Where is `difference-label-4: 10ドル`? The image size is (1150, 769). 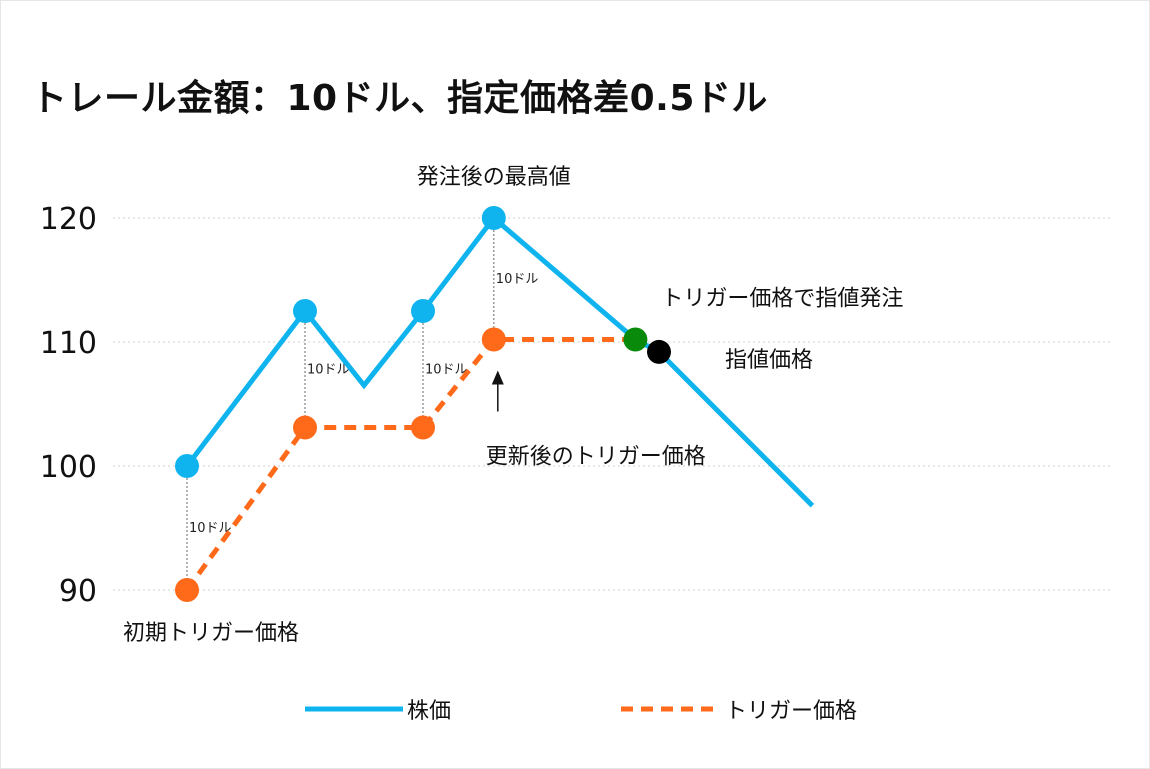
difference-label-4: 10ドル is located at coordinates (517, 279).